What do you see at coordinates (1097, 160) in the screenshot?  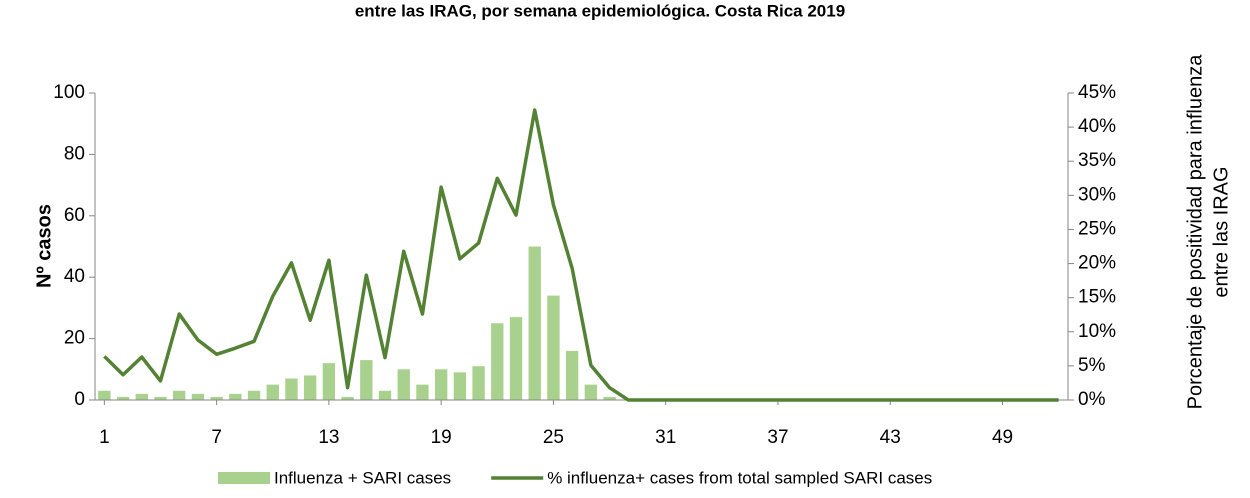 I see `y2-tick-label: 35%` at bounding box center [1097, 160].